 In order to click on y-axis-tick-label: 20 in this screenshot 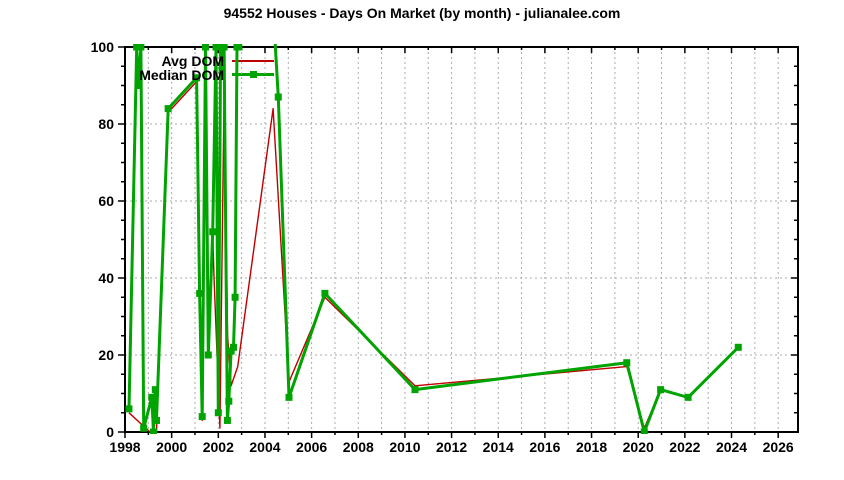, I will do `click(106, 355)`.